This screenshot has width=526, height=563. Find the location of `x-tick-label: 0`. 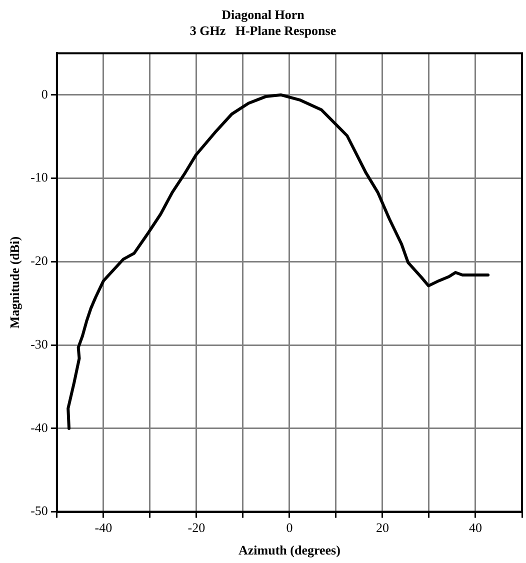

x-tick-label: 0 is located at coordinates (289, 528).